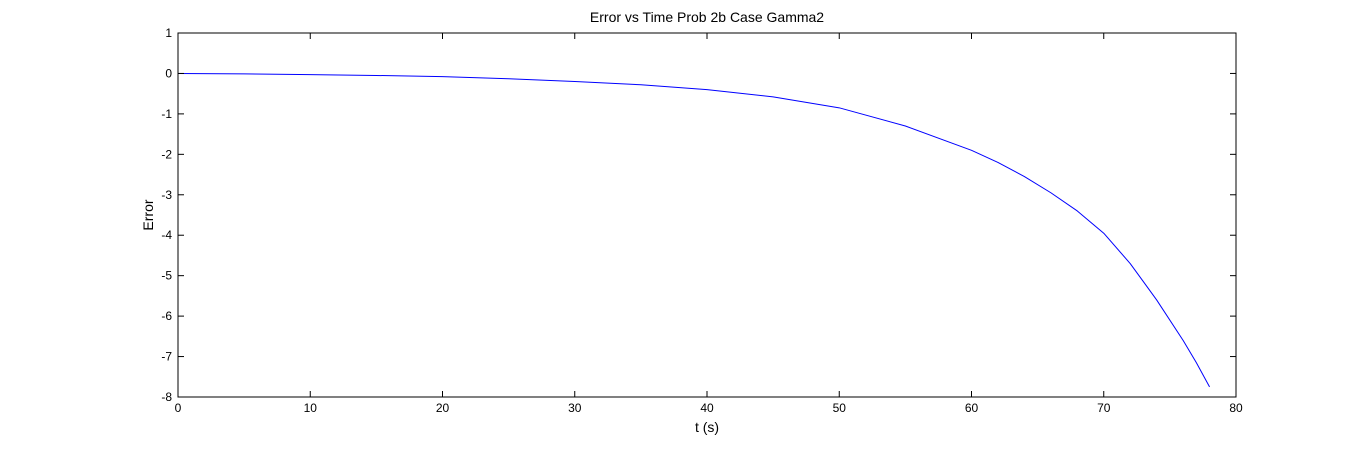 This screenshot has height=451, width=1366. I want to click on y-tick-label: 0, so click(168, 73).